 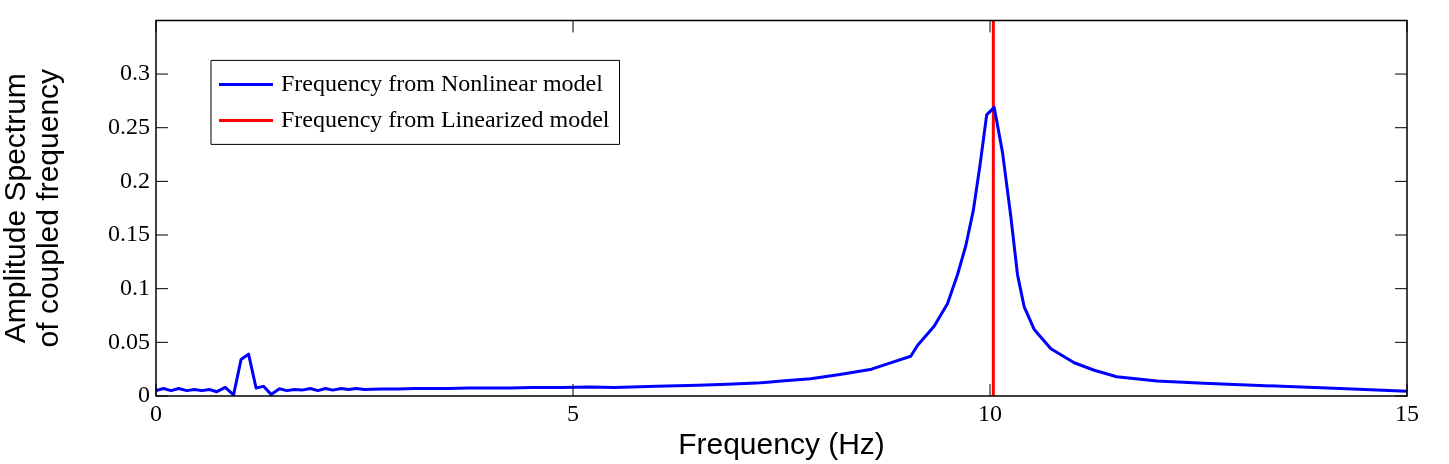 I want to click on y-tick-label: 0.25, so click(x=129, y=126).